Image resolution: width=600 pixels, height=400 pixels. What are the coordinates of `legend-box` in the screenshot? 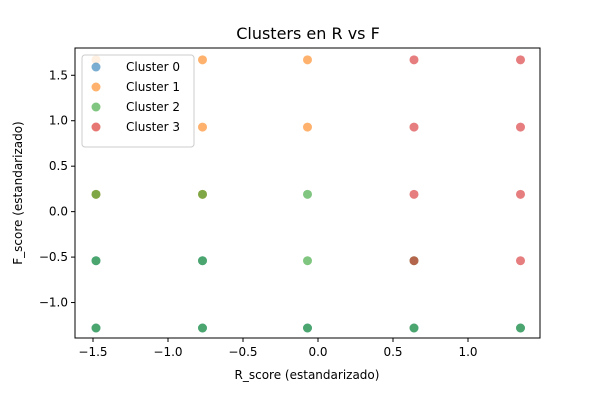 It's located at (138, 101).